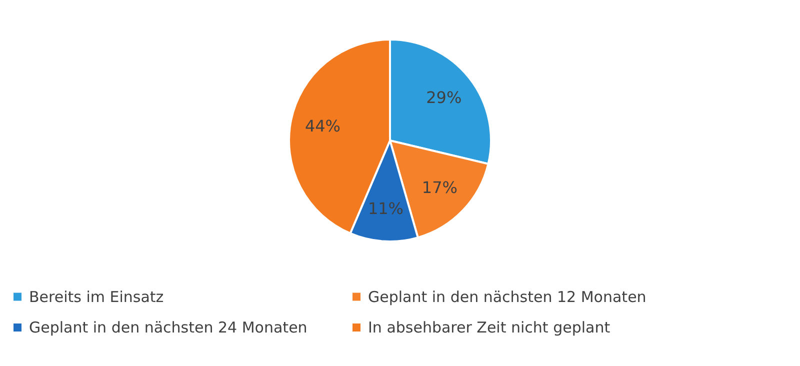  I want to click on legend-label: In absehbarer Zeit nicht geplant, so click(489, 327).